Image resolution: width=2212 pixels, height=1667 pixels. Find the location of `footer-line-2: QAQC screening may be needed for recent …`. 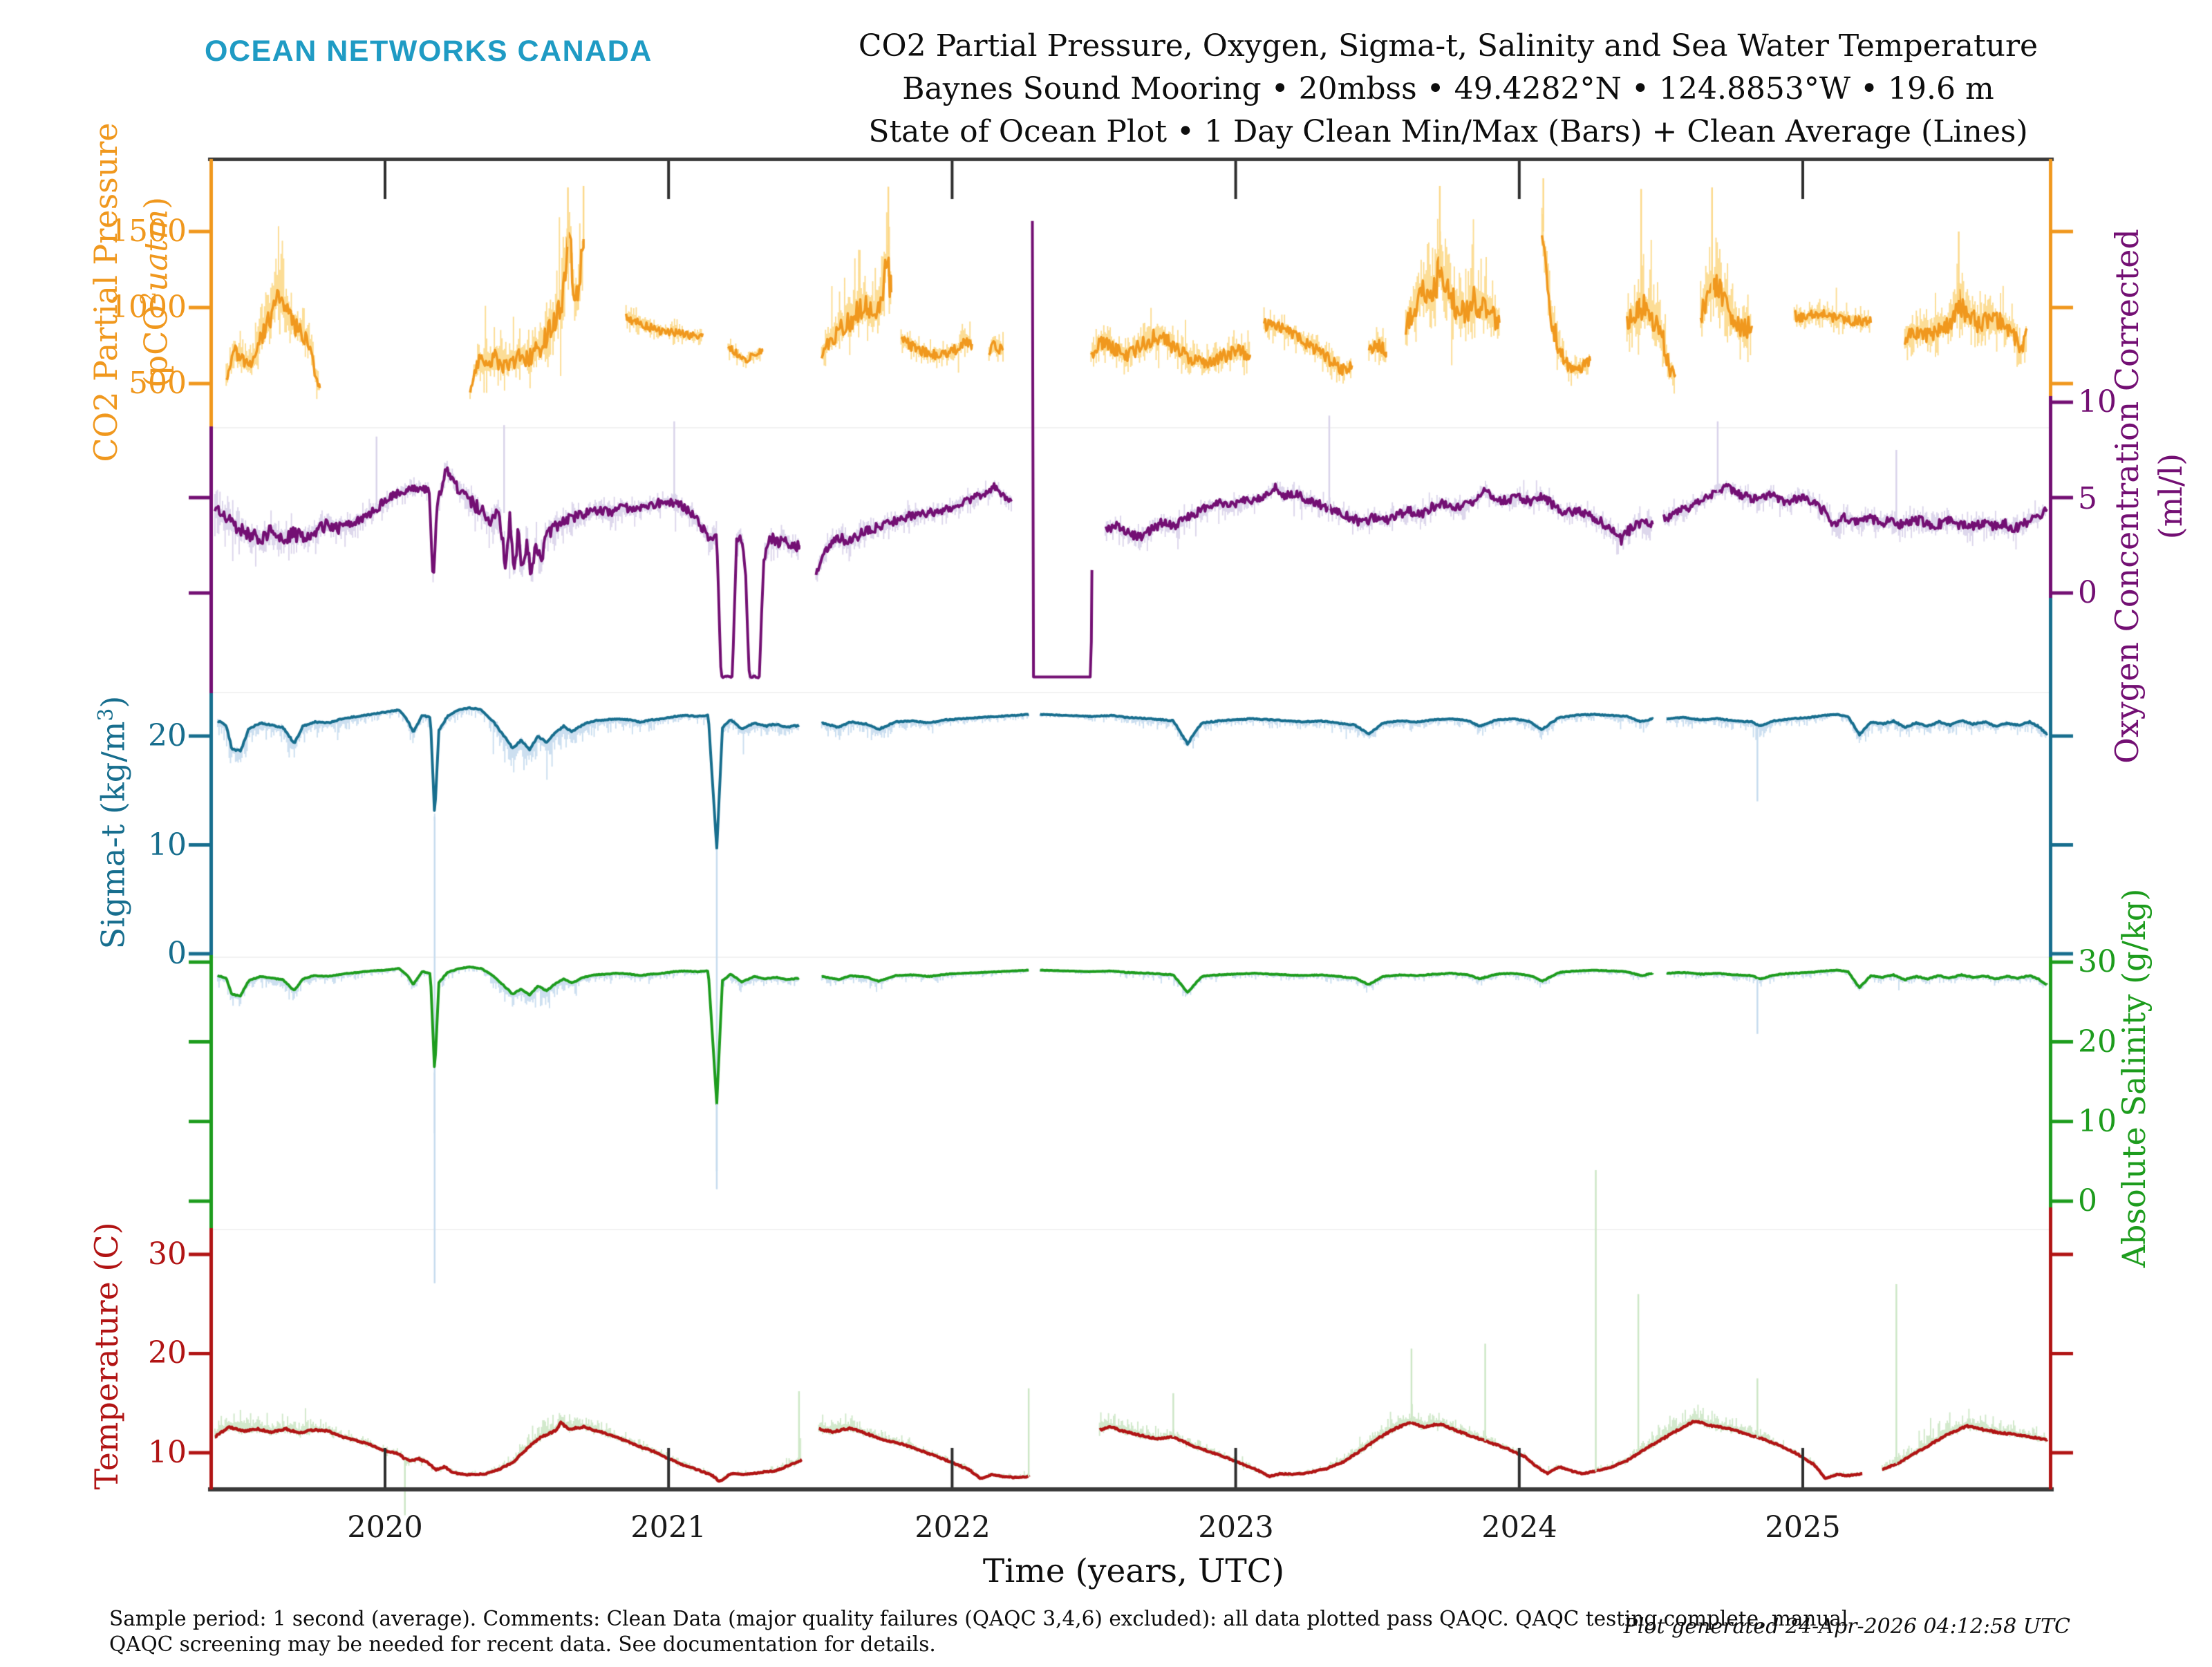

footer-line-2: QAQC screening may be needed for recent … is located at coordinates (522, 1644).